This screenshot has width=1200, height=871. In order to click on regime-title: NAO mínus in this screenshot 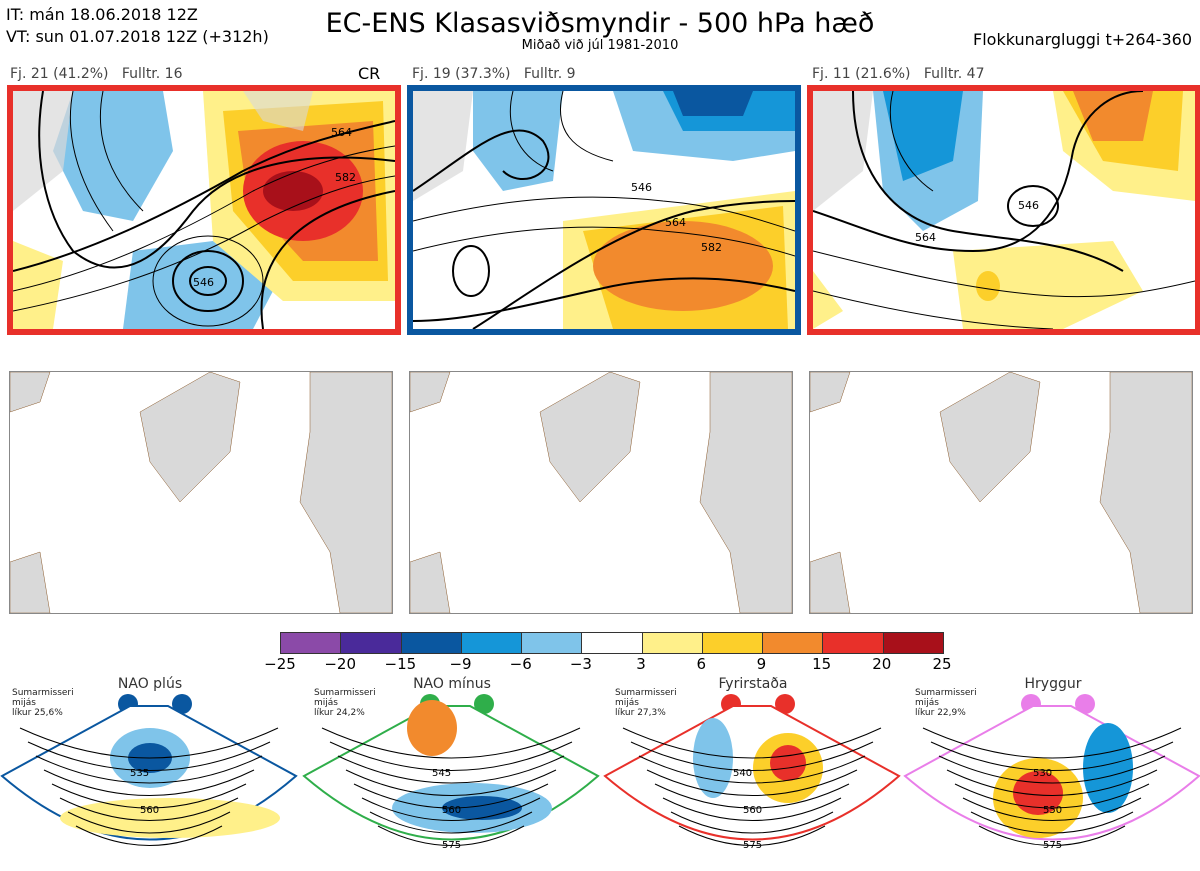, I will do `click(452, 684)`.